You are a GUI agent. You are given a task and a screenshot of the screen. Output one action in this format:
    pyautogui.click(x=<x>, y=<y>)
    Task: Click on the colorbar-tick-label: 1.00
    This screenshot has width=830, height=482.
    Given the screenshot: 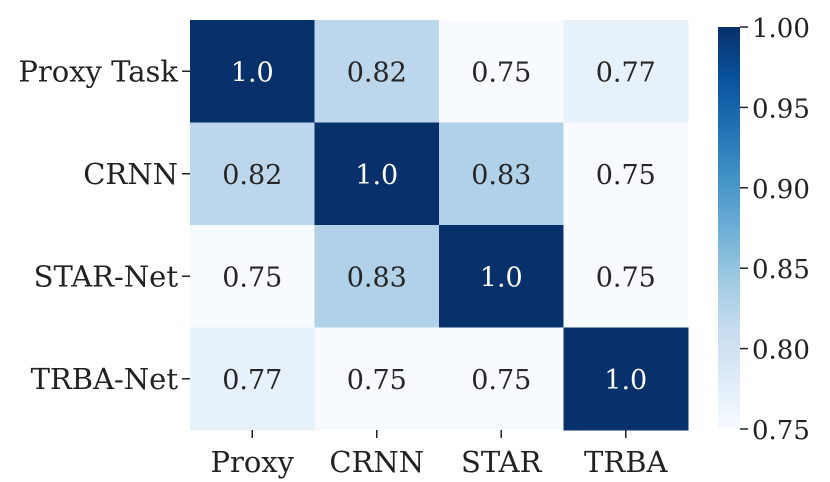 What is the action you would take?
    pyautogui.click(x=781, y=29)
    